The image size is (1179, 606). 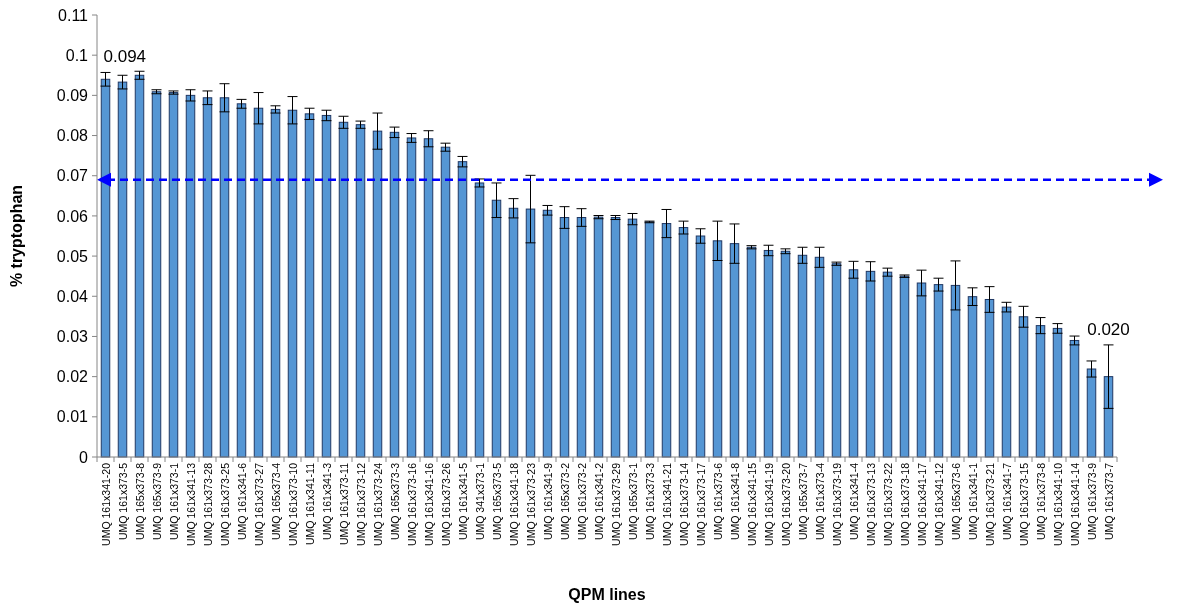 What do you see at coordinates (836, 504) in the screenshot?
I see `x-tick-label: UMQ 161x373-19` at bounding box center [836, 504].